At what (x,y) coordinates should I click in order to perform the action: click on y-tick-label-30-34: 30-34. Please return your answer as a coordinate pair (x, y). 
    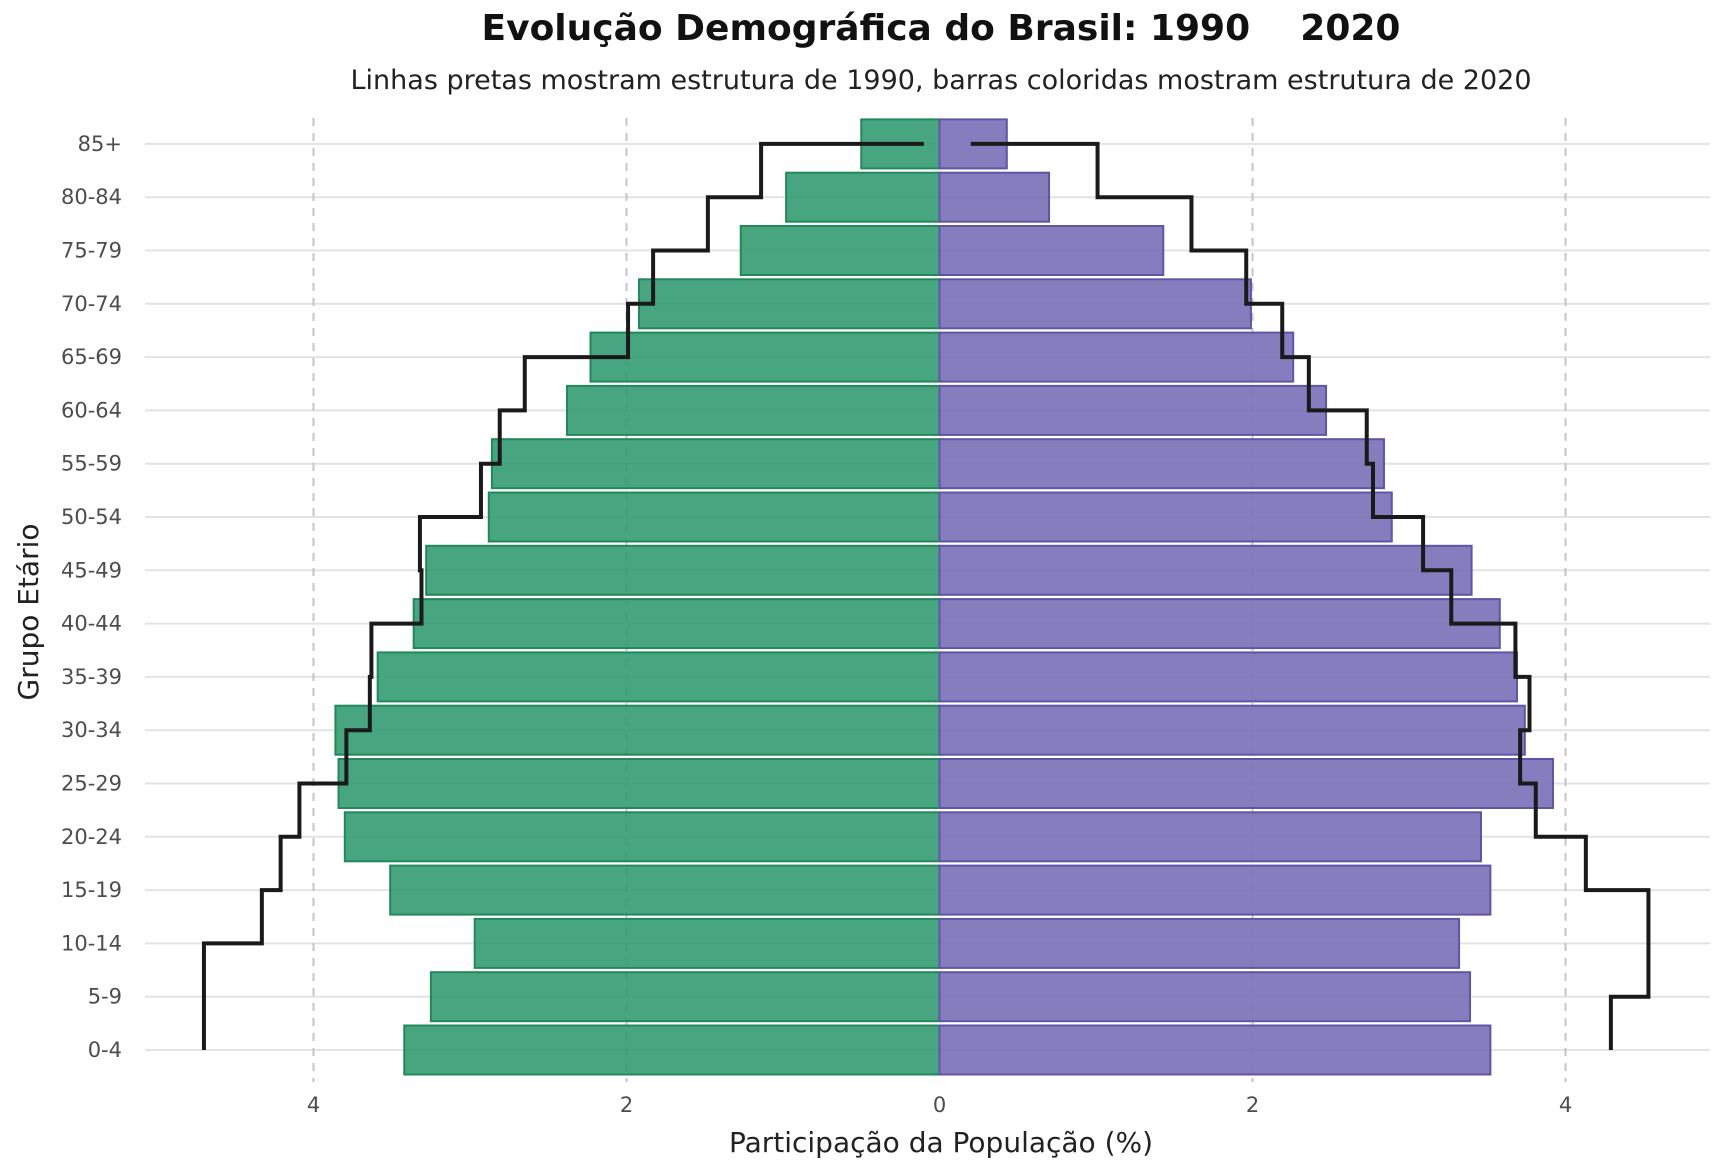
    Looking at the image, I should click on (91, 730).